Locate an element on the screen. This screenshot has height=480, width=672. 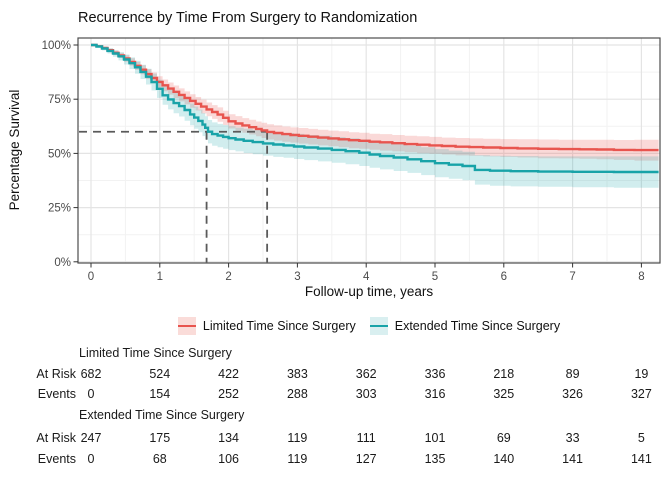
limited-at_risk-value-t3: 383 is located at coordinates (297, 374).